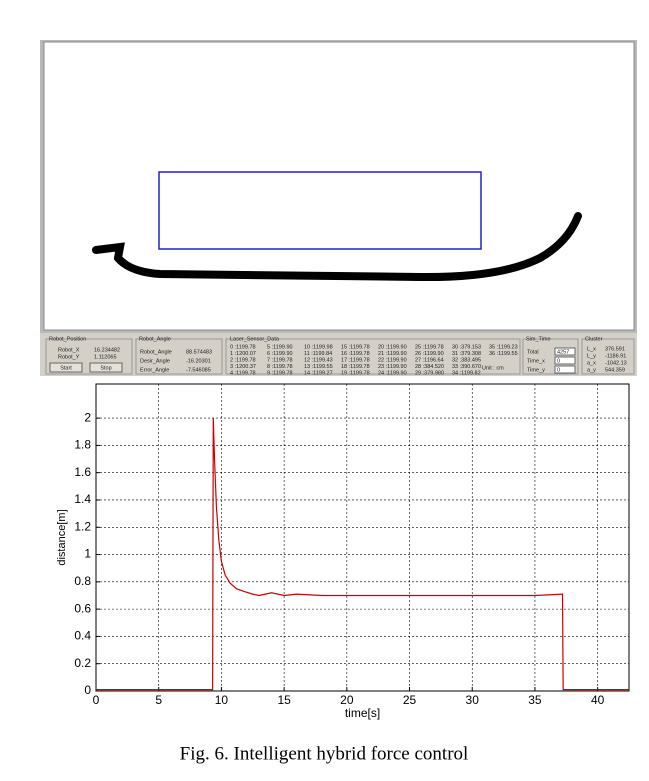 The height and width of the screenshot is (781, 649). Describe the element at coordinates (62, 537) in the screenshot. I see `y-axis-label: distance[m]` at that location.